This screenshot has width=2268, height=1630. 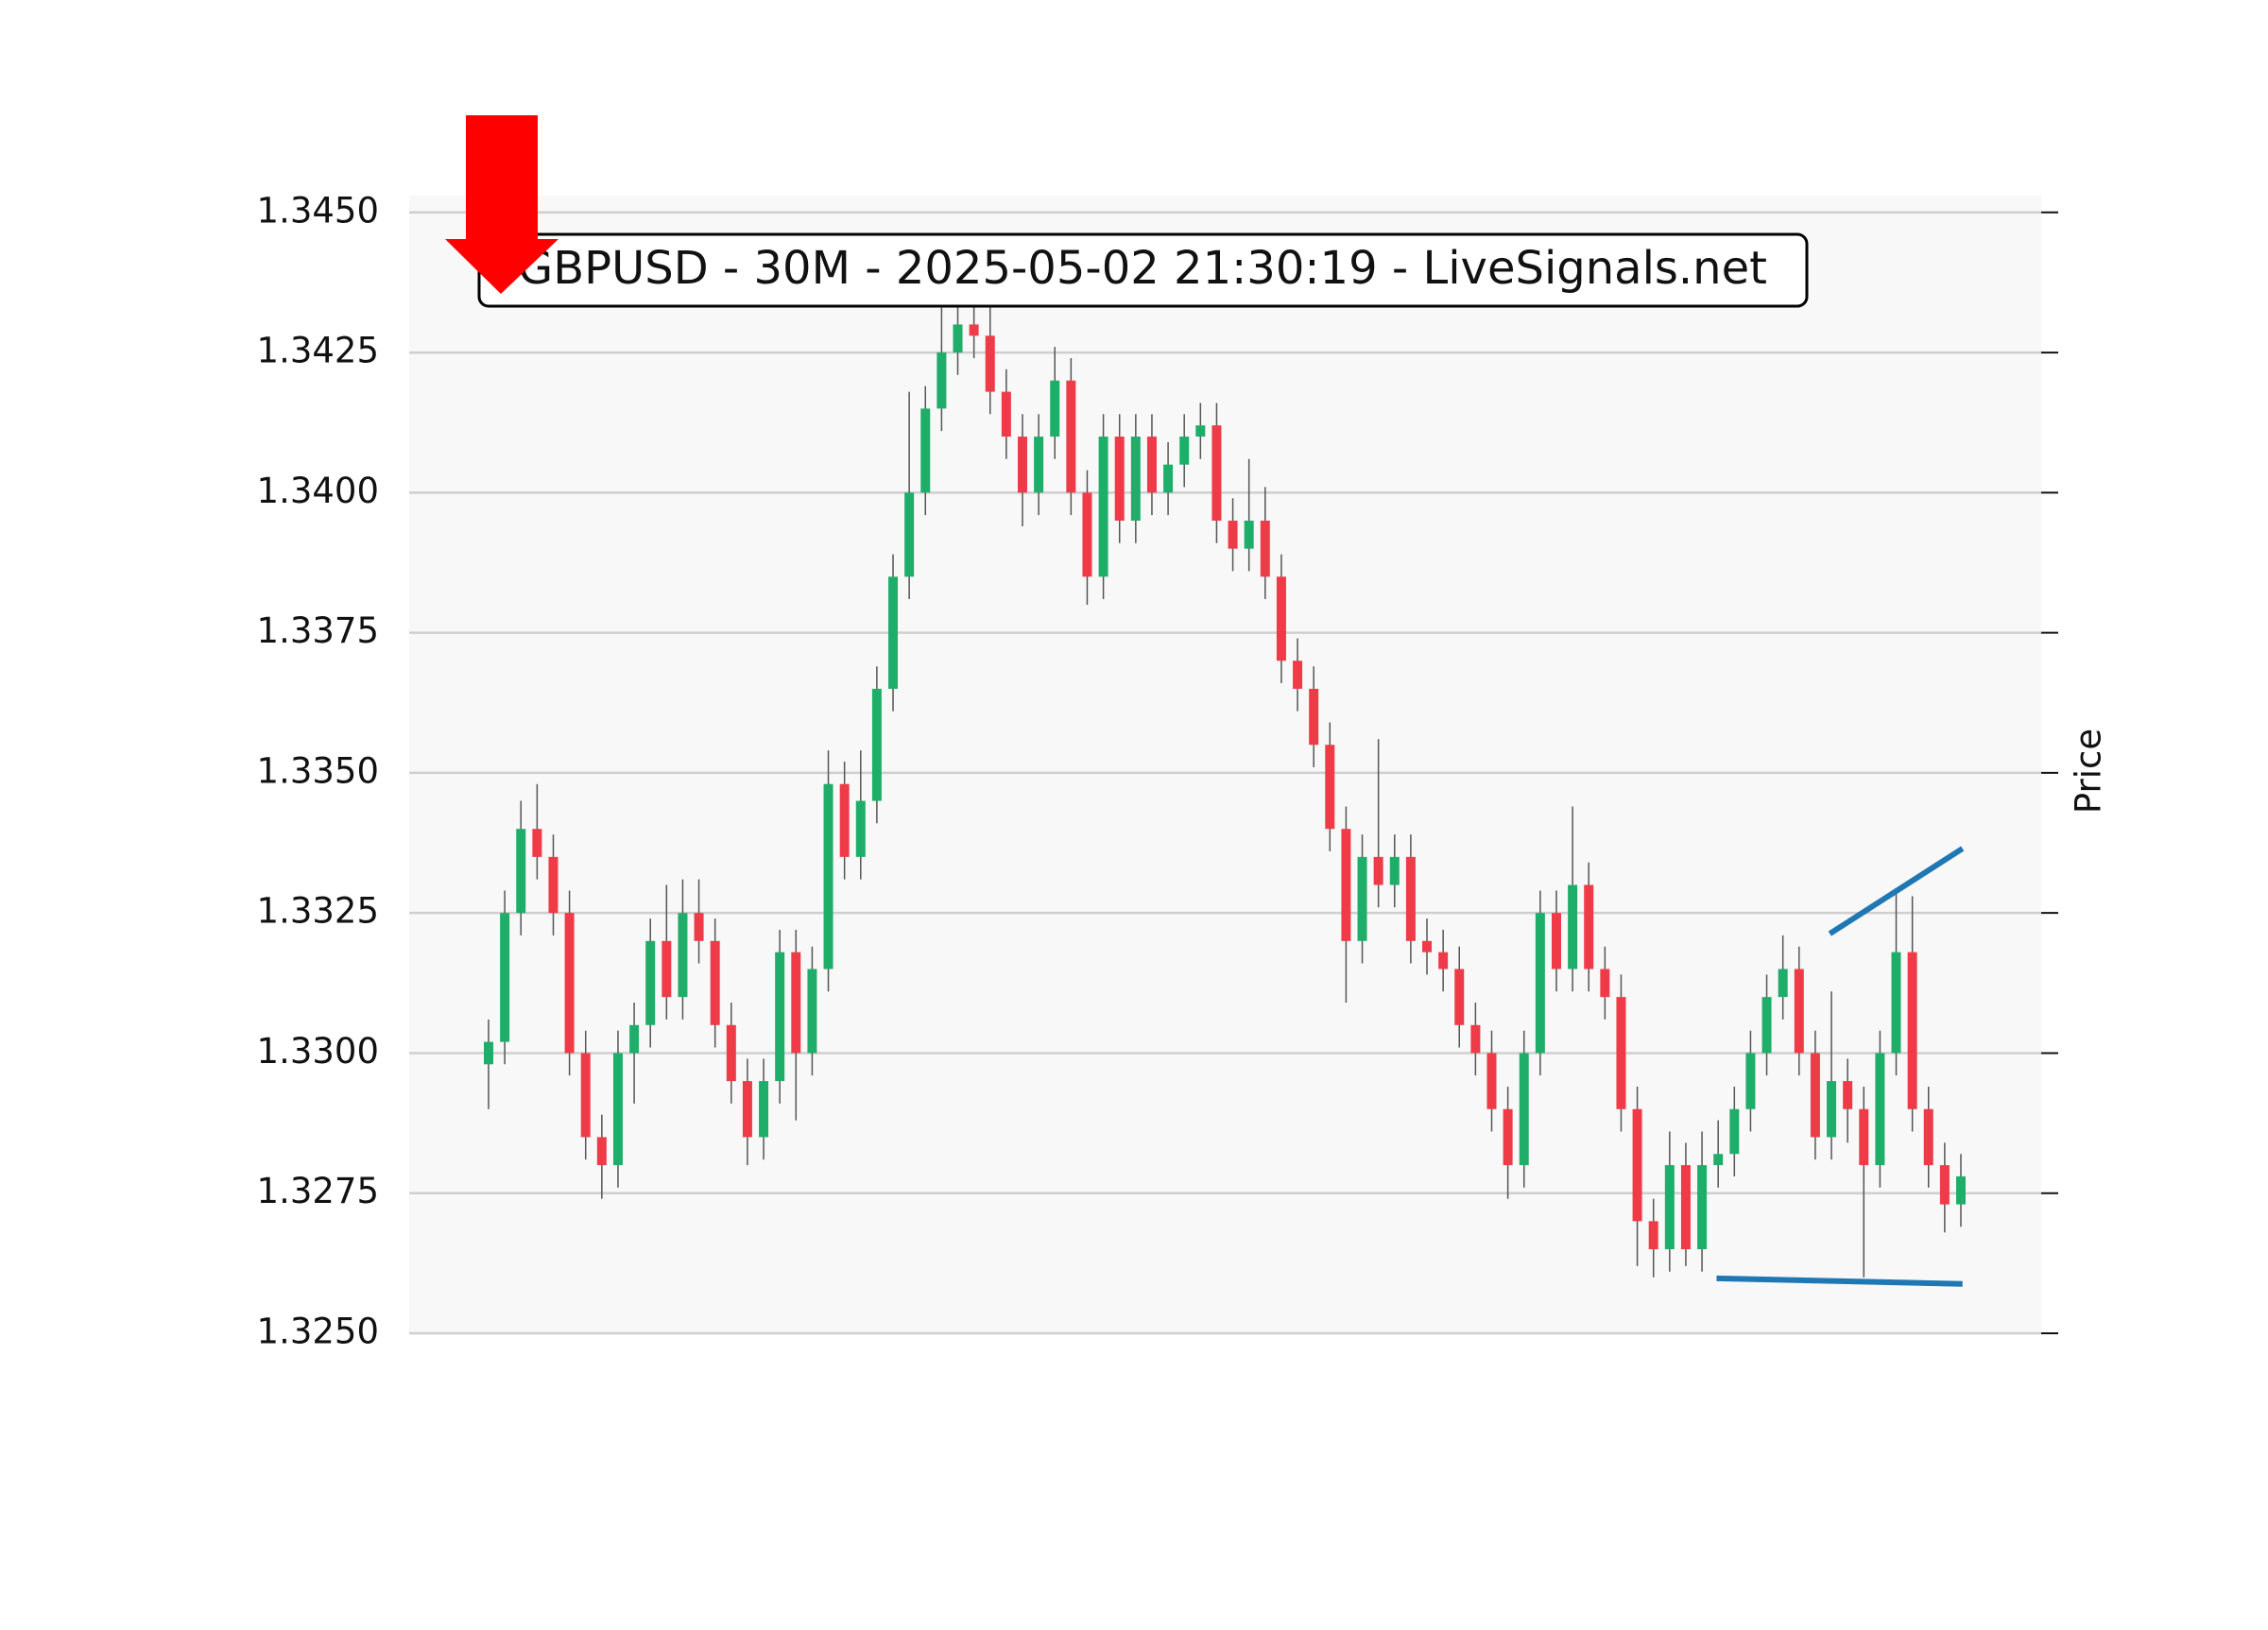 I want to click on signal-arrow, so click(x=501, y=205).